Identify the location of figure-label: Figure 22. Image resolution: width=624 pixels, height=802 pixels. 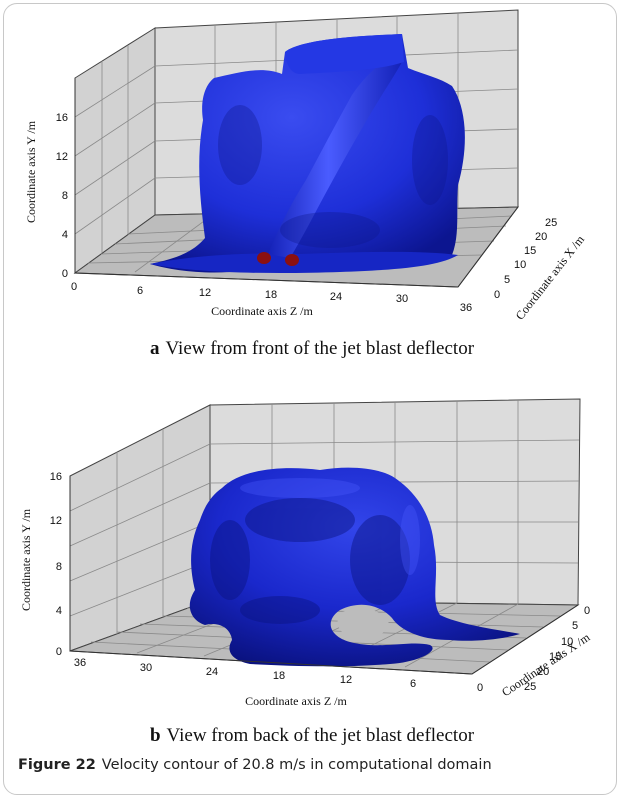
(57, 765).